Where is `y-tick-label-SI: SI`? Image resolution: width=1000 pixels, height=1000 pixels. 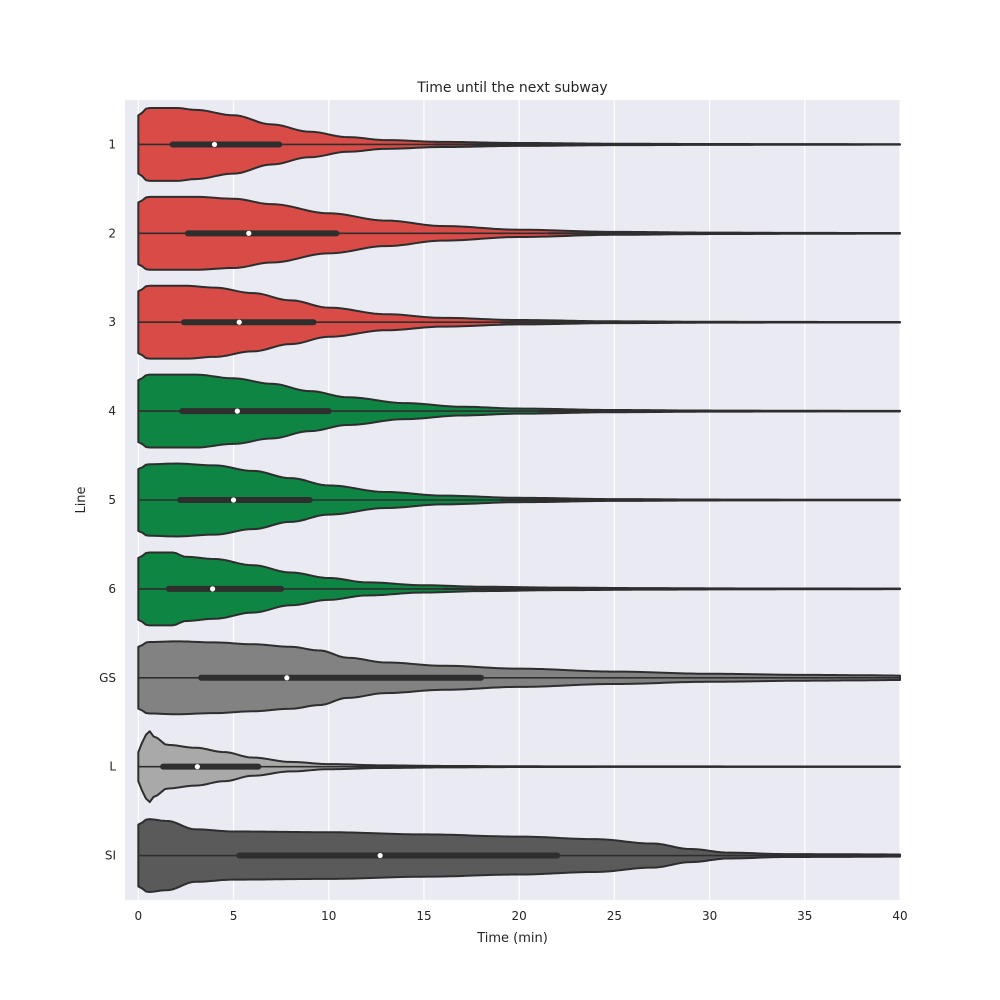
y-tick-label-SI: SI is located at coordinates (110, 856).